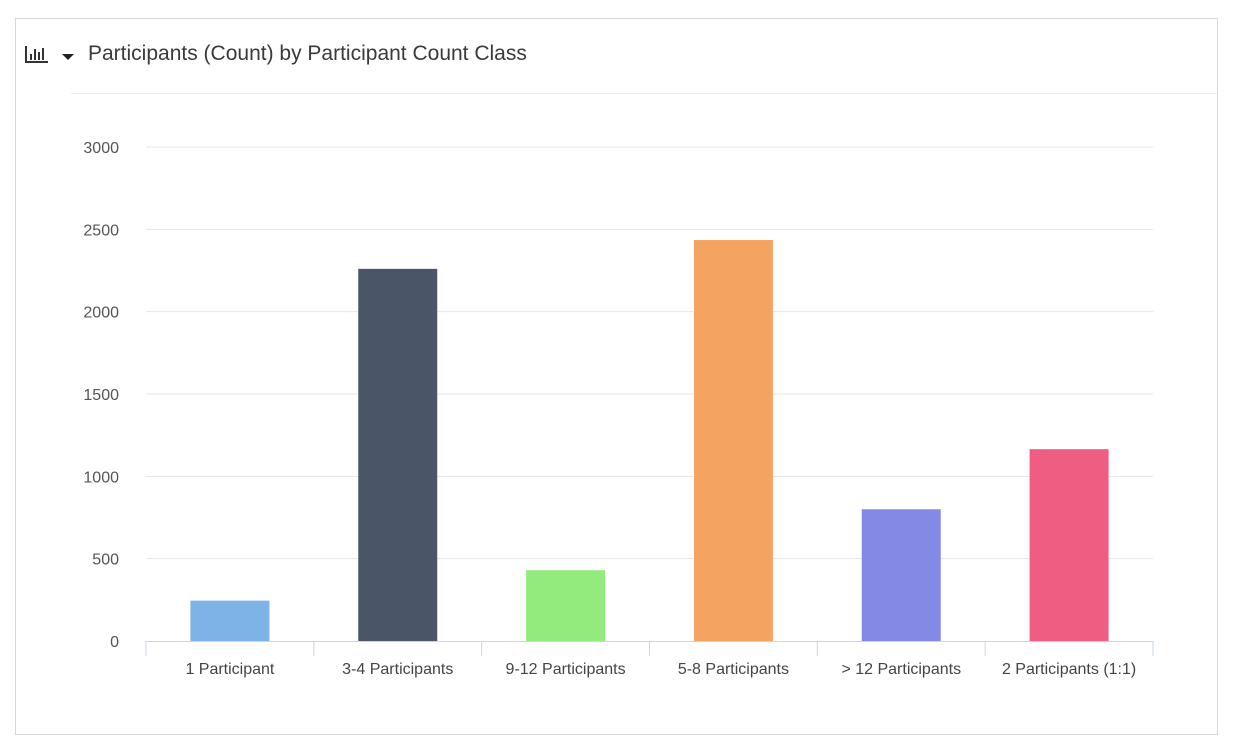 This screenshot has height=754, width=1236. I want to click on y-tick-label: 1500, so click(101, 395).